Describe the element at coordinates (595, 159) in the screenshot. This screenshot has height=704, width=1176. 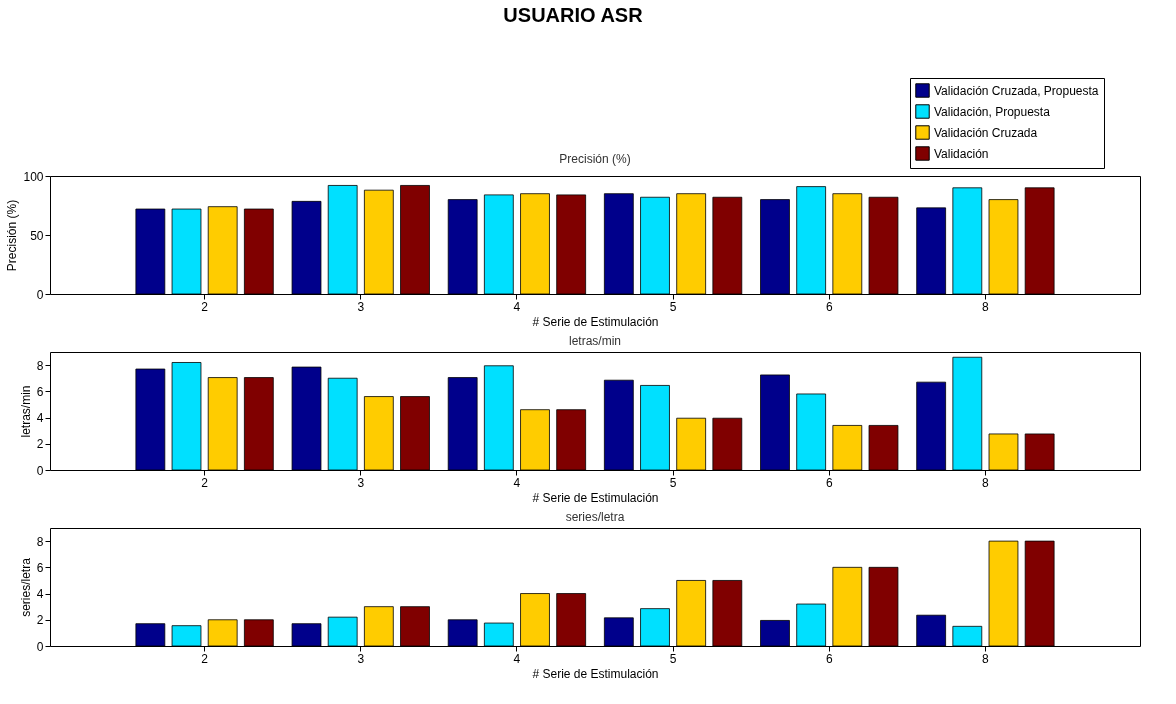
I see `chart-title: Precisión (%)` at that location.